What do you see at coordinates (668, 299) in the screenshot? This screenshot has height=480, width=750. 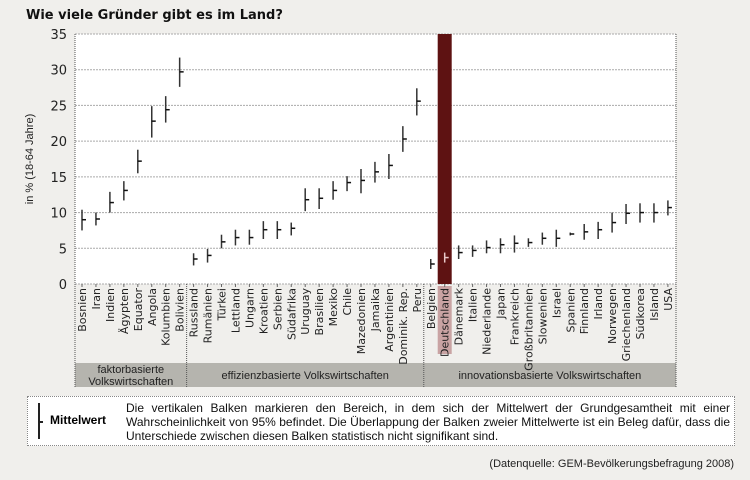 I see `x-tick-label: USA` at bounding box center [668, 299].